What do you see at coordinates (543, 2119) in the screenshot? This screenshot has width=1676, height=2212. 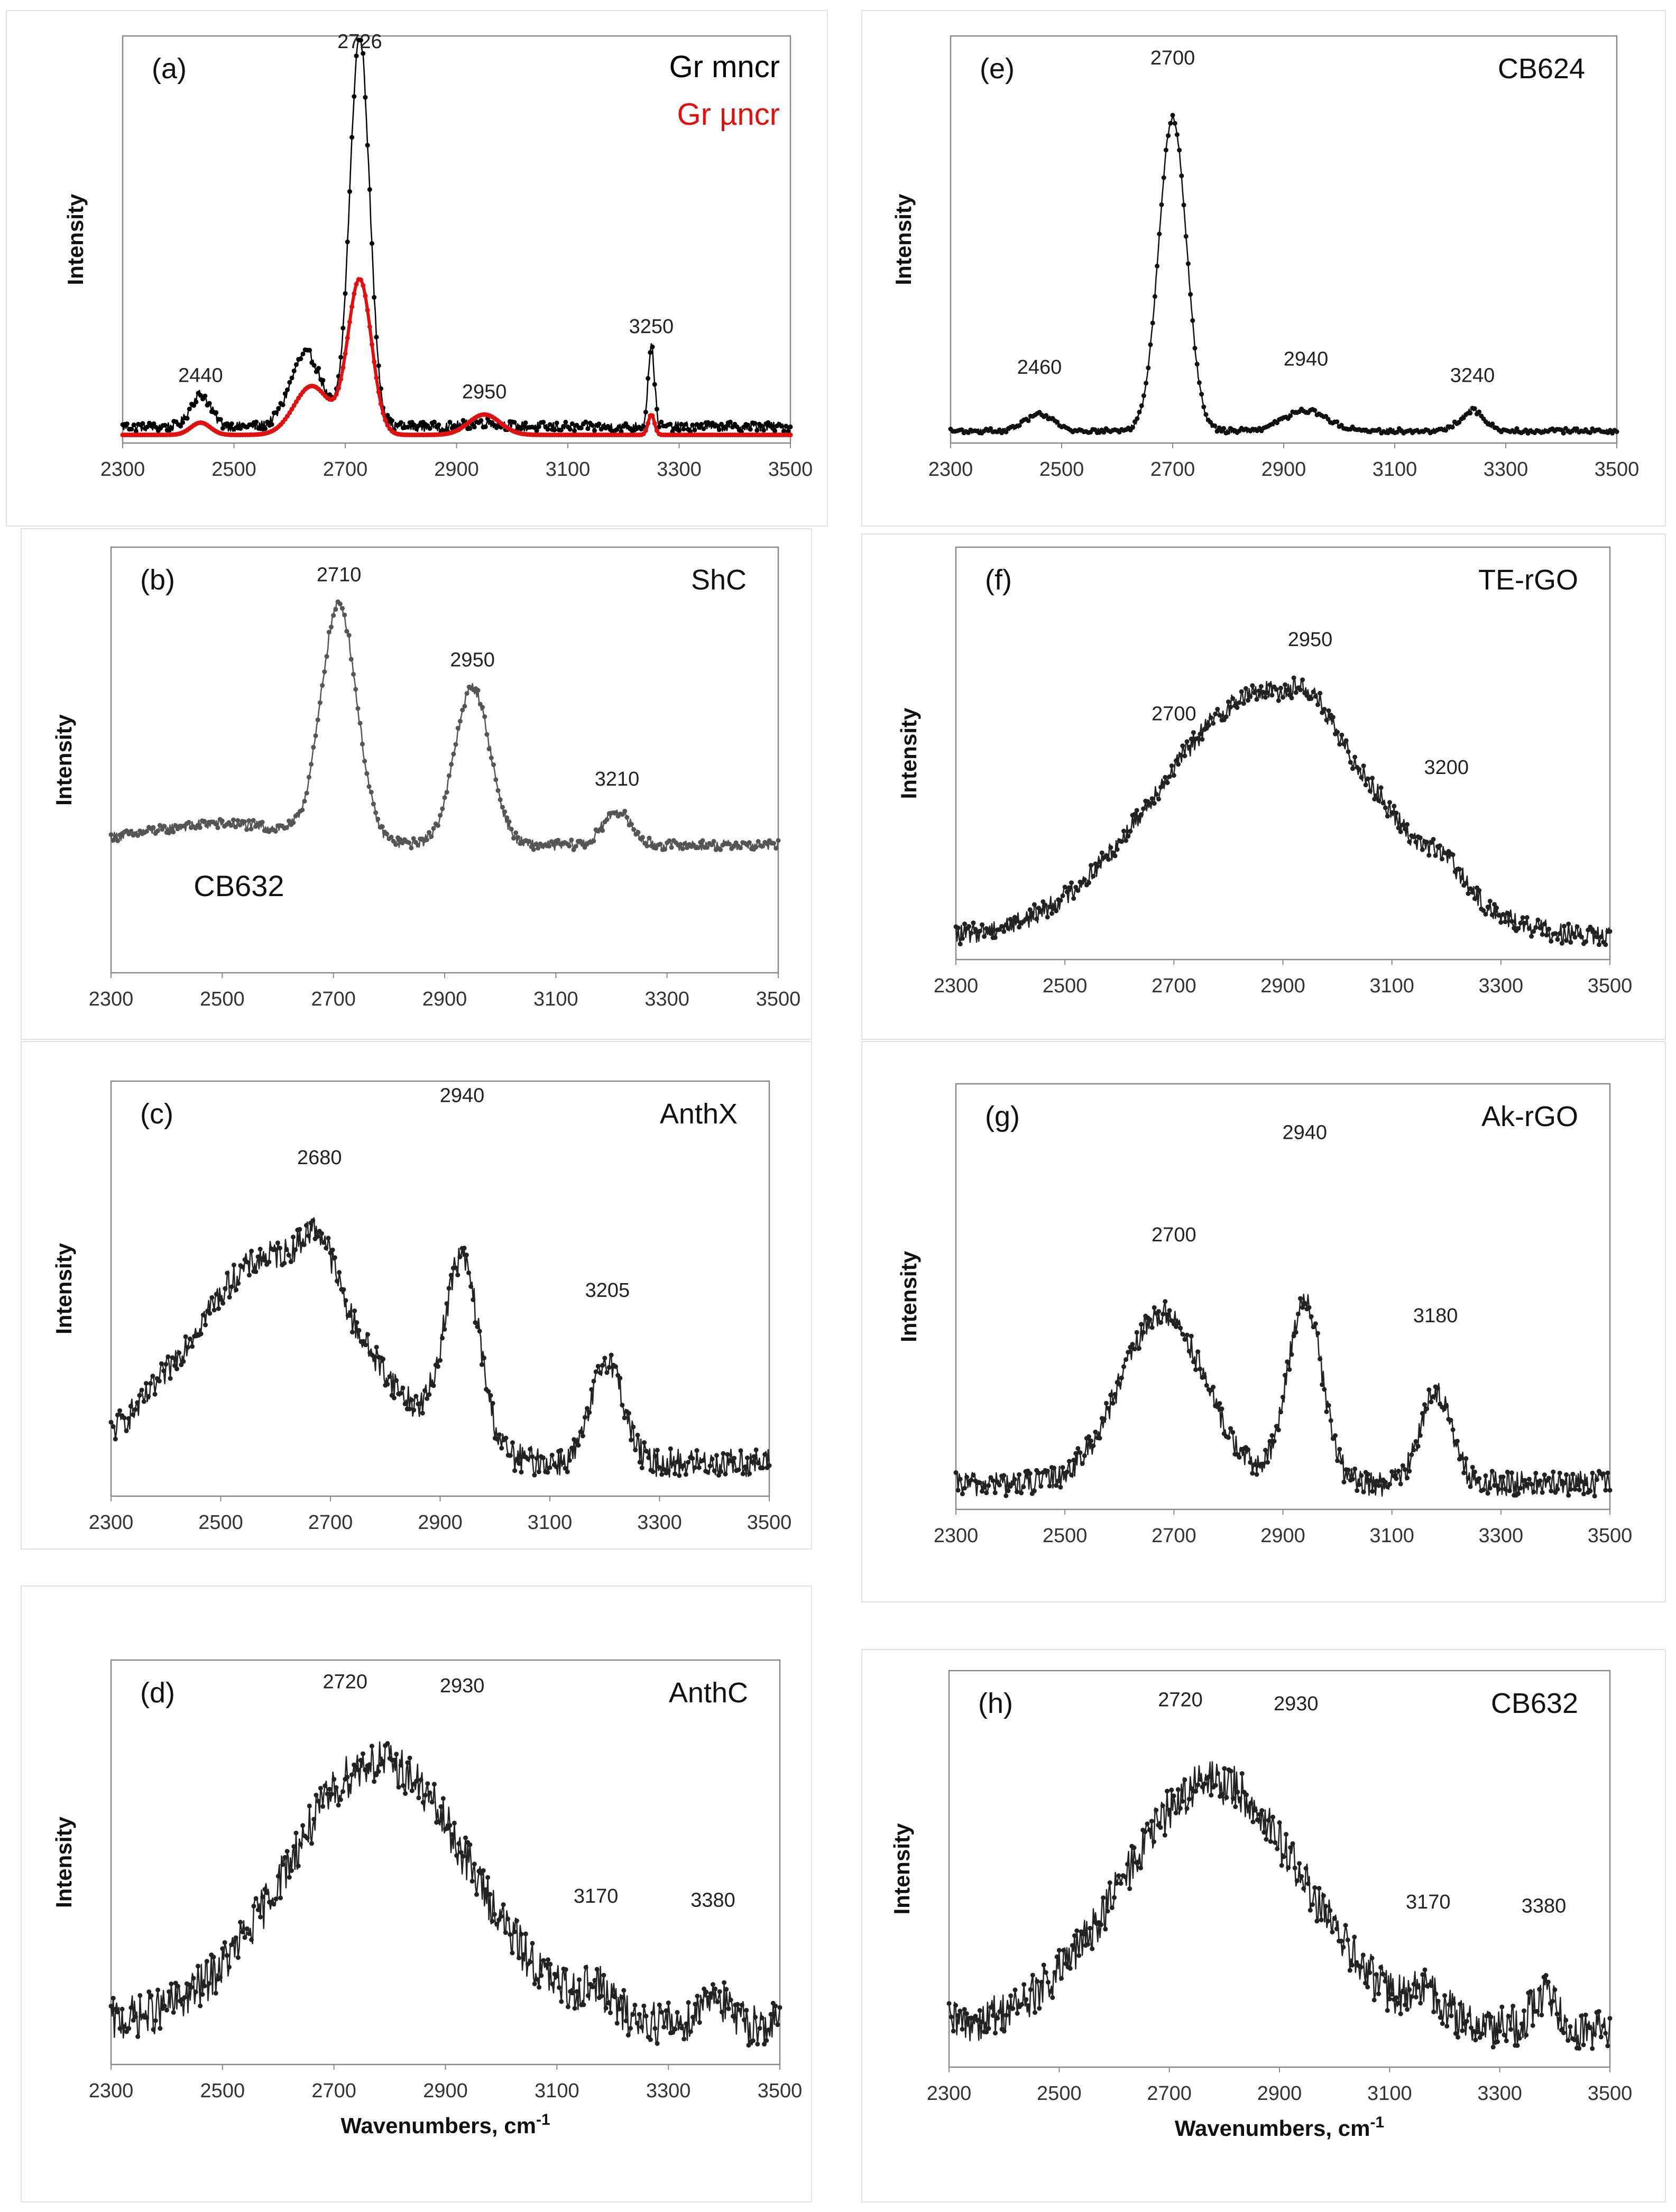 I see `x-axis-label-superscript: -1` at bounding box center [543, 2119].